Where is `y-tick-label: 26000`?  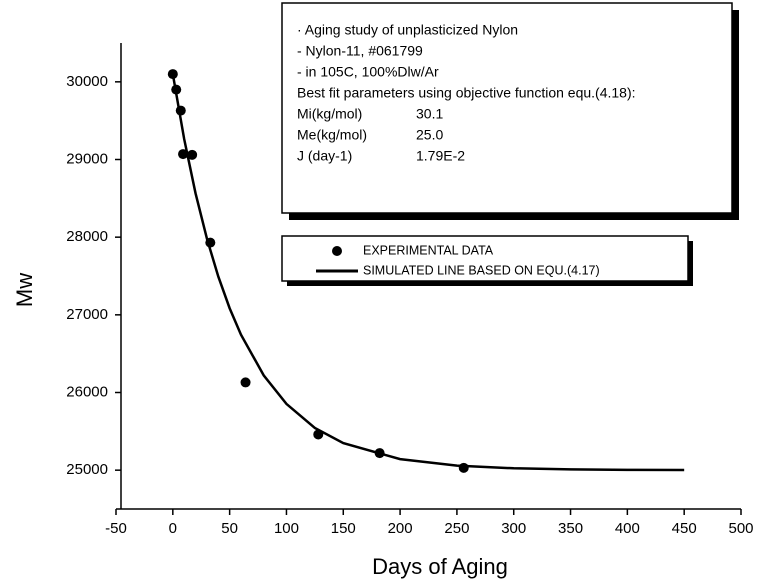 y-tick-label: 26000 is located at coordinates (87, 391).